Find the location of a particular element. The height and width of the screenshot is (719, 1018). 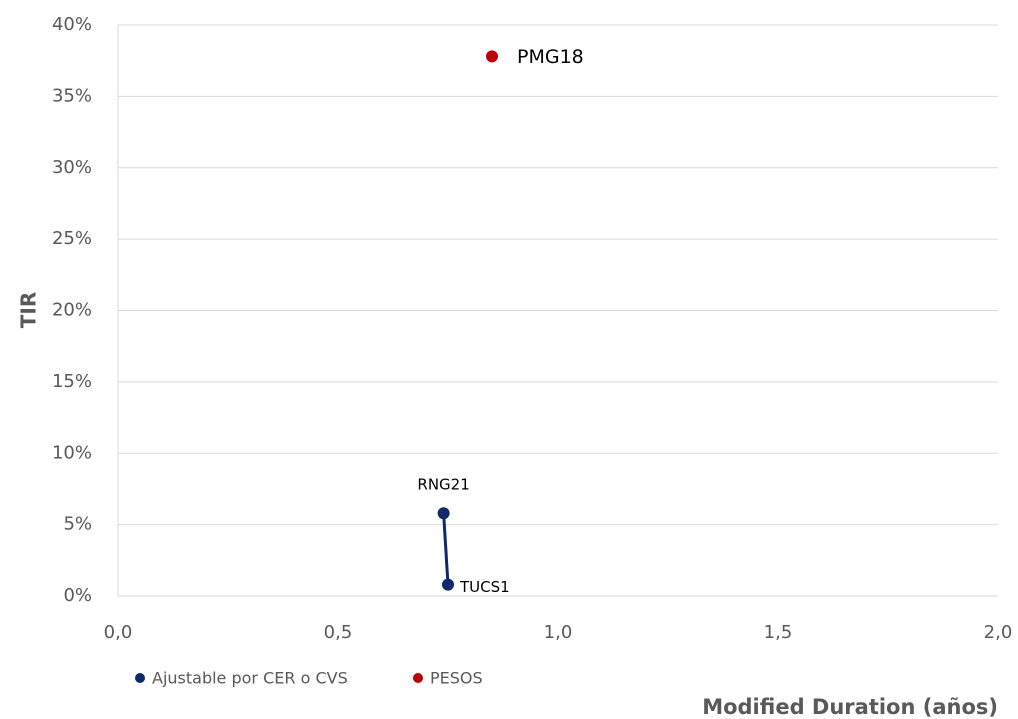

y-tick-label: 30% is located at coordinates (72, 167).